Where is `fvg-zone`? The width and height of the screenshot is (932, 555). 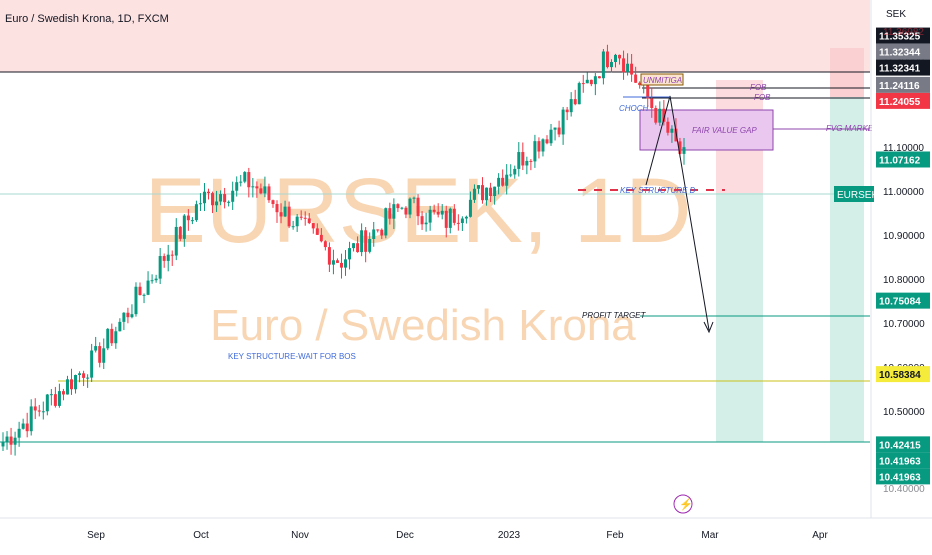
fvg-zone is located at coordinates (706, 130).